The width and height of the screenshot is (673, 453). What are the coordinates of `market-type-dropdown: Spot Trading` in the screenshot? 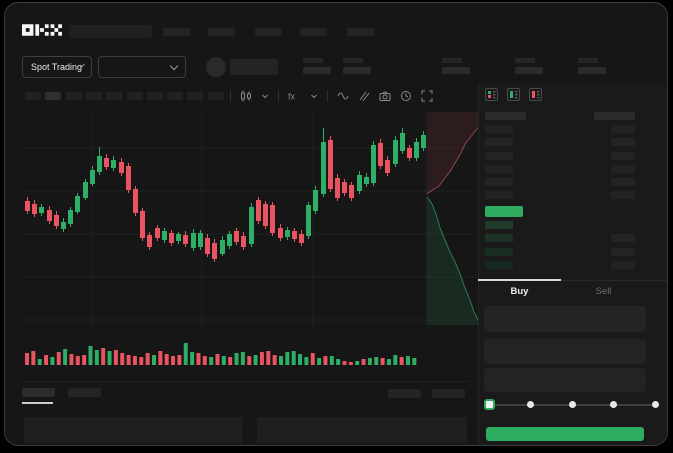 It's located at (57, 67).